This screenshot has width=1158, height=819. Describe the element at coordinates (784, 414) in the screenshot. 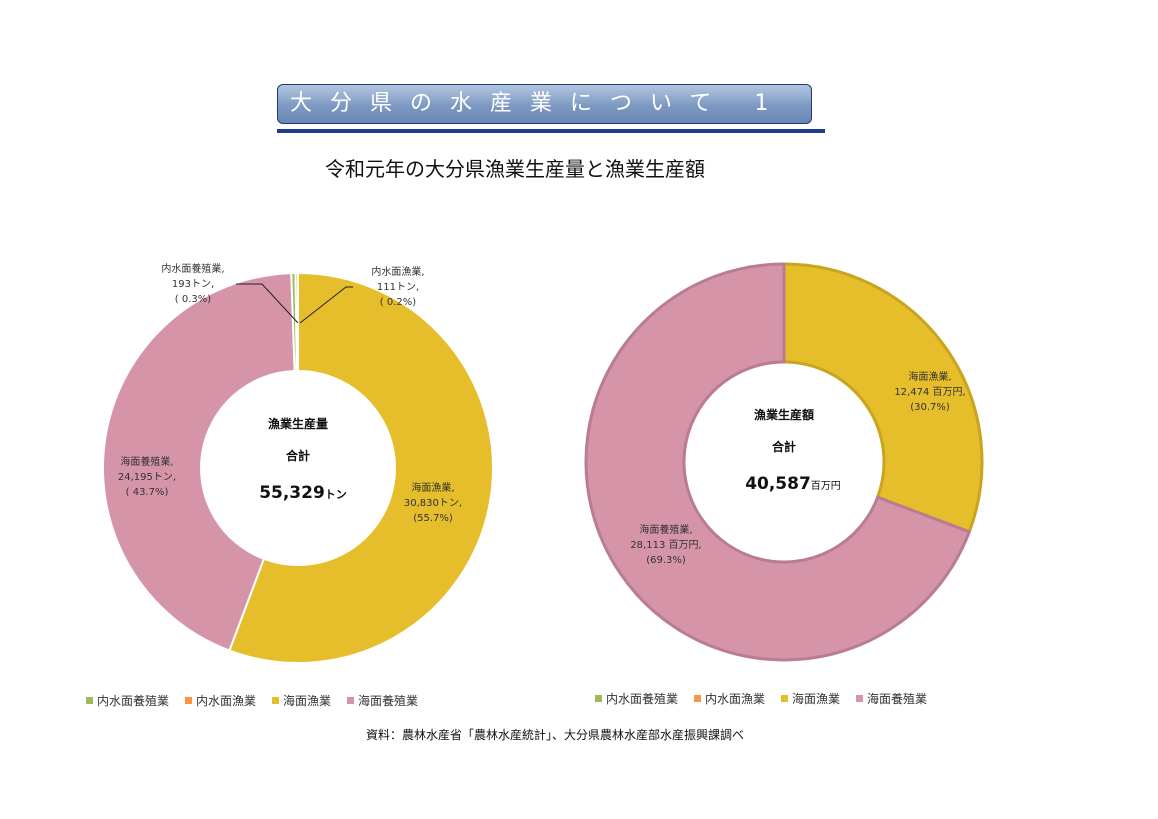

I see `center-heading-1: 漁業生産額` at that location.